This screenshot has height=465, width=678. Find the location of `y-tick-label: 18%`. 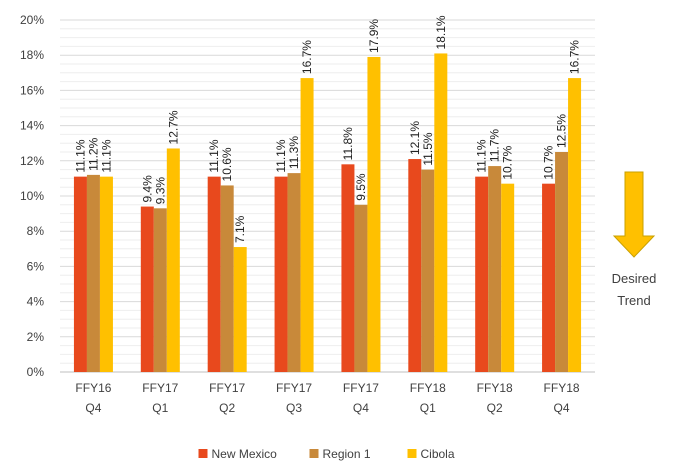

y-tick-label: 18% is located at coordinates (32, 55).